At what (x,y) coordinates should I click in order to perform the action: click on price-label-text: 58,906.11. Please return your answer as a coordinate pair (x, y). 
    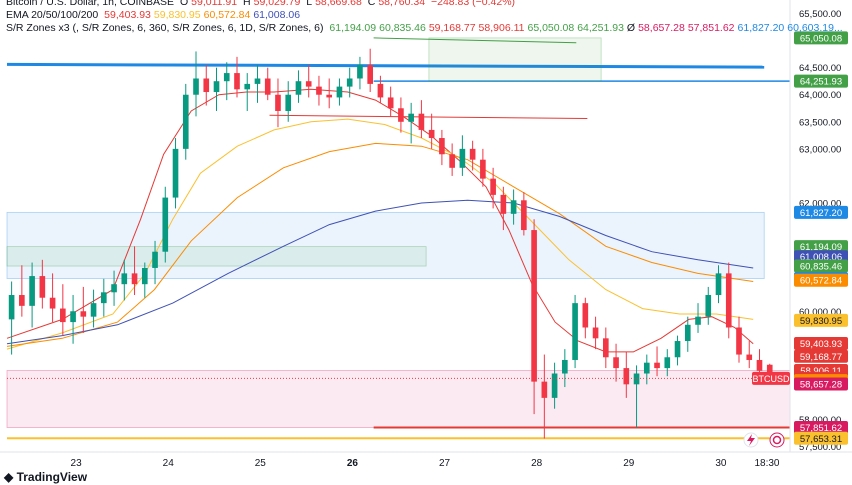
    Looking at the image, I should click on (821, 371).